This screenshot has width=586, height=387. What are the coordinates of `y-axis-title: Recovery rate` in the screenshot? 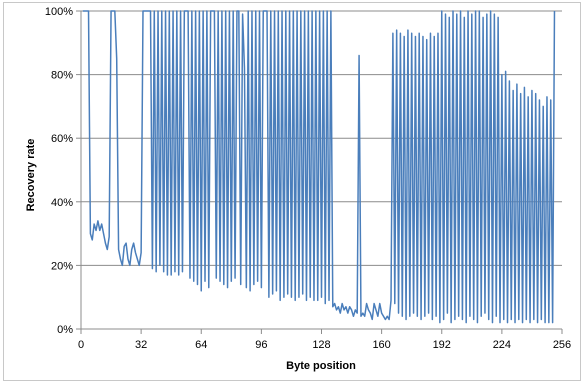 It's located at (31, 175).